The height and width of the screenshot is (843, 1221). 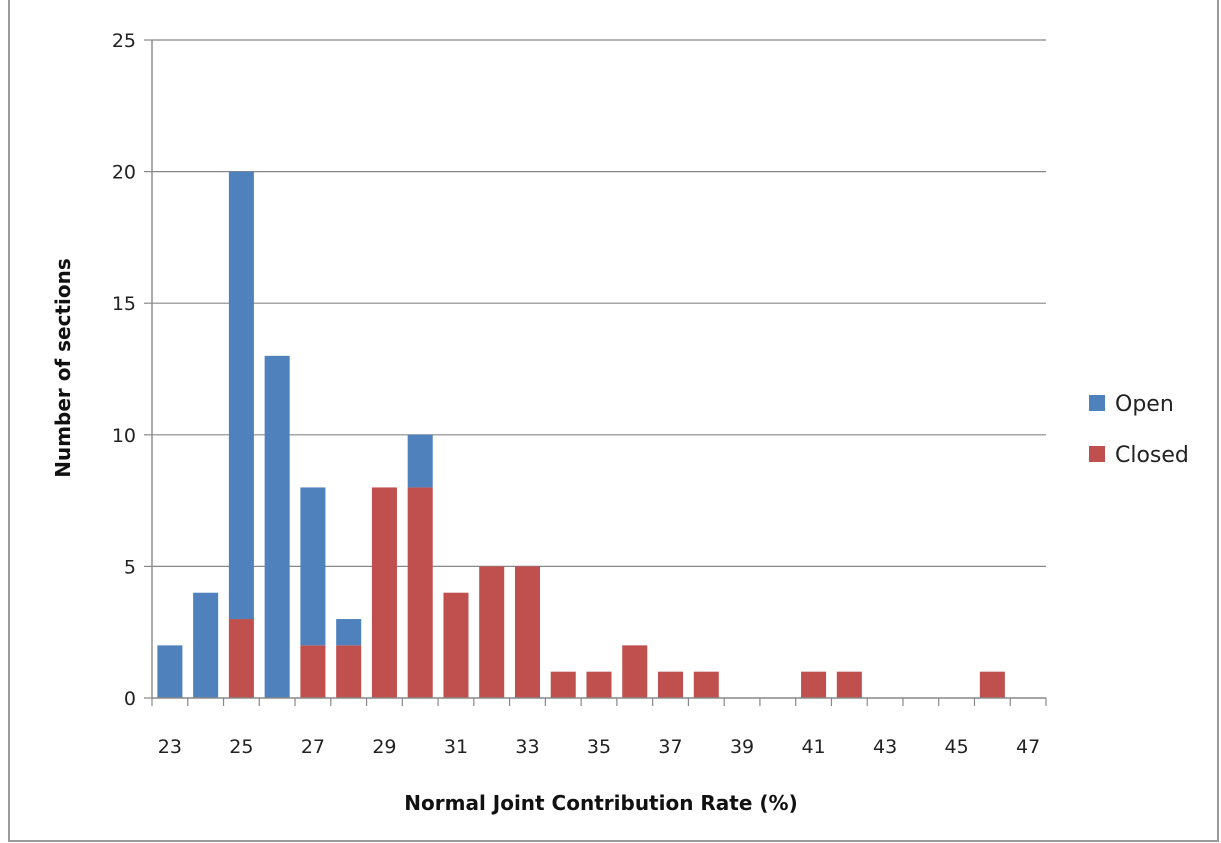 I want to click on x-tick-label: 33, so click(x=527, y=747).